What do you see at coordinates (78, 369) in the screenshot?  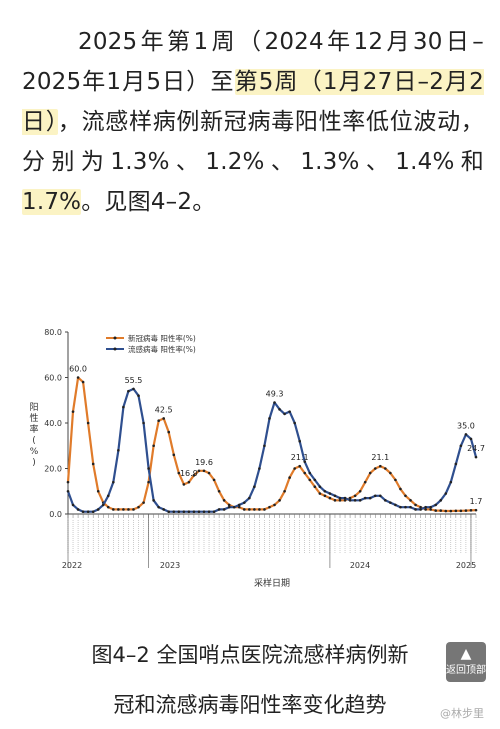 I see `data-label: 60.0` at bounding box center [78, 369].